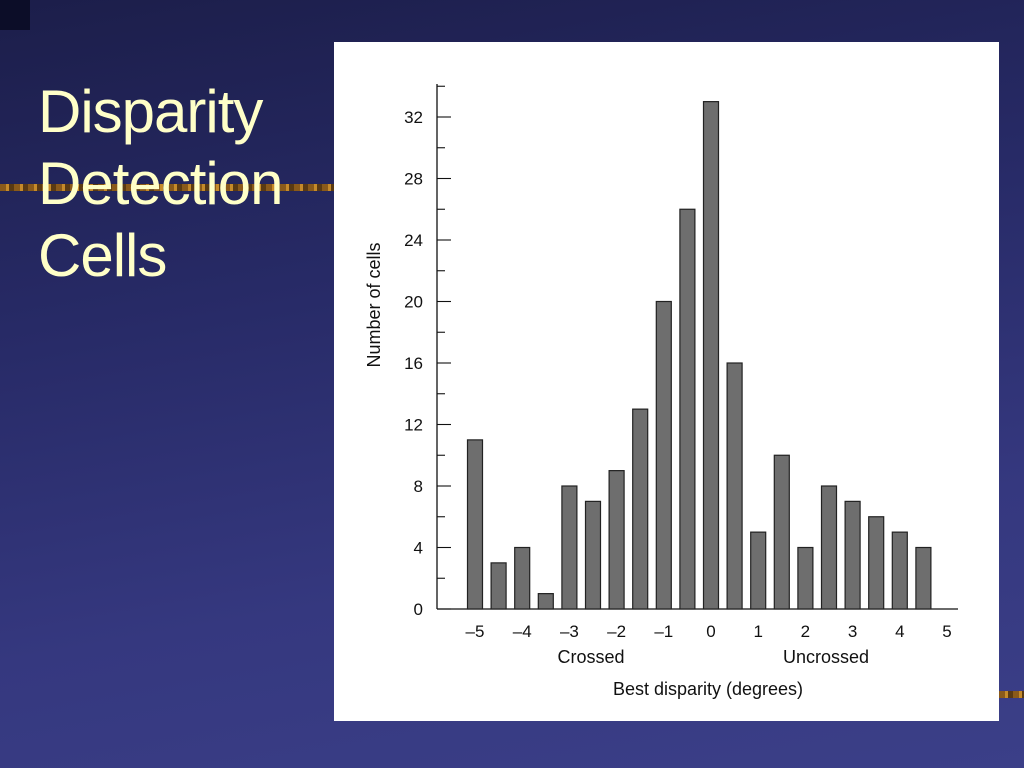  Describe the element at coordinates (1011, 694) in the screenshot. I see `decorative-stripe-right` at that location.